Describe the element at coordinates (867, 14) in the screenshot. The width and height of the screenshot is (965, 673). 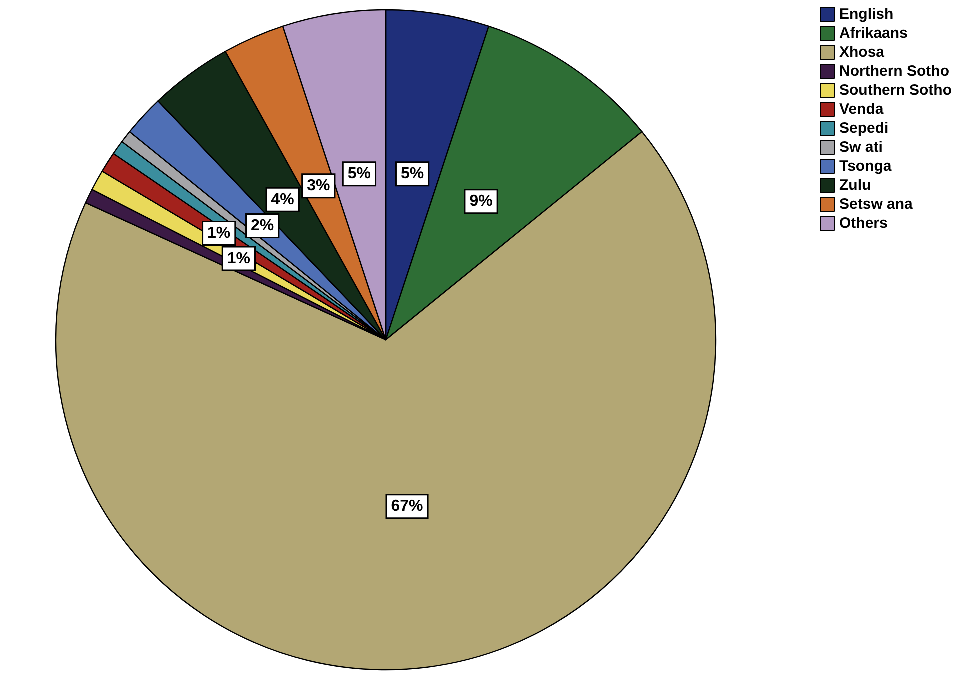
I see `legend-label: English` at that location.